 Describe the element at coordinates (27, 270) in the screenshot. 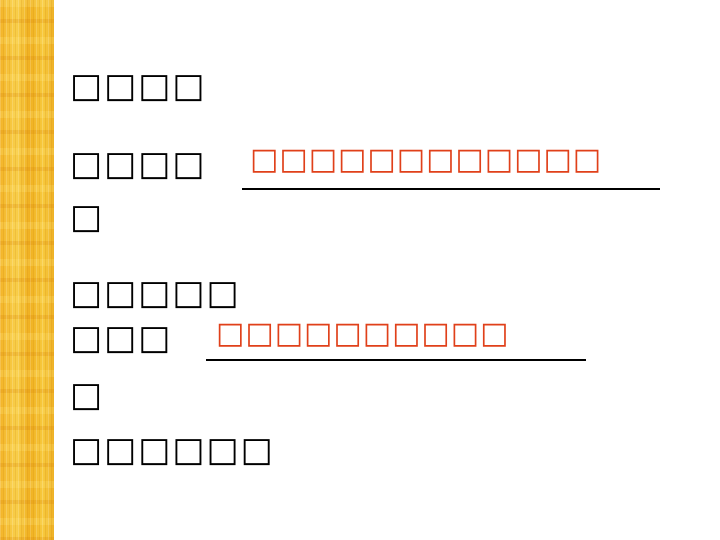

I see `decorative-side-stripe` at that location.